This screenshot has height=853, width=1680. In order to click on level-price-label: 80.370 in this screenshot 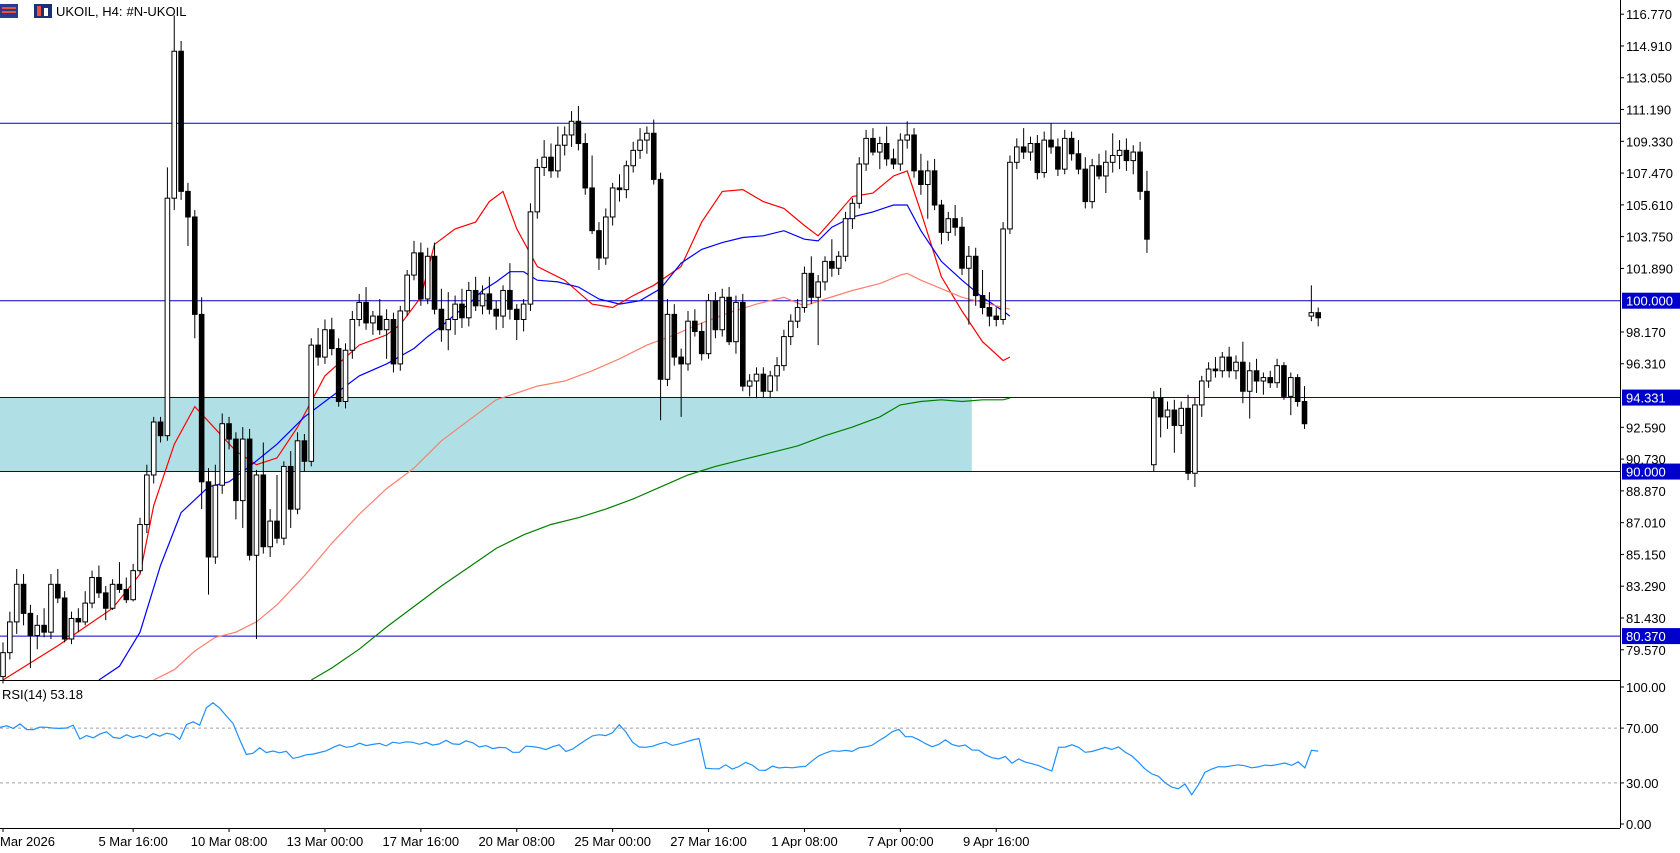, I will do `click(1646, 636)`.